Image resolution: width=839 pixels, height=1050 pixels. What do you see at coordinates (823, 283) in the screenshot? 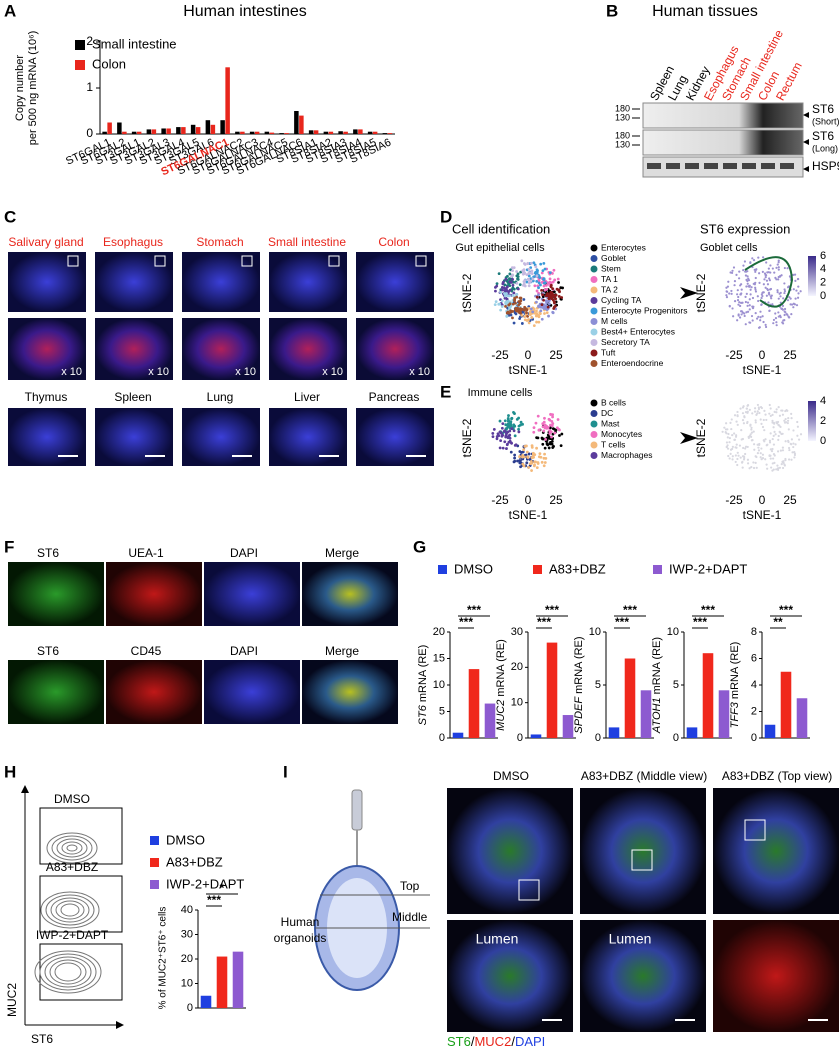
I see `colorbar-tick-label: 2` at bounding box center [823, 283].